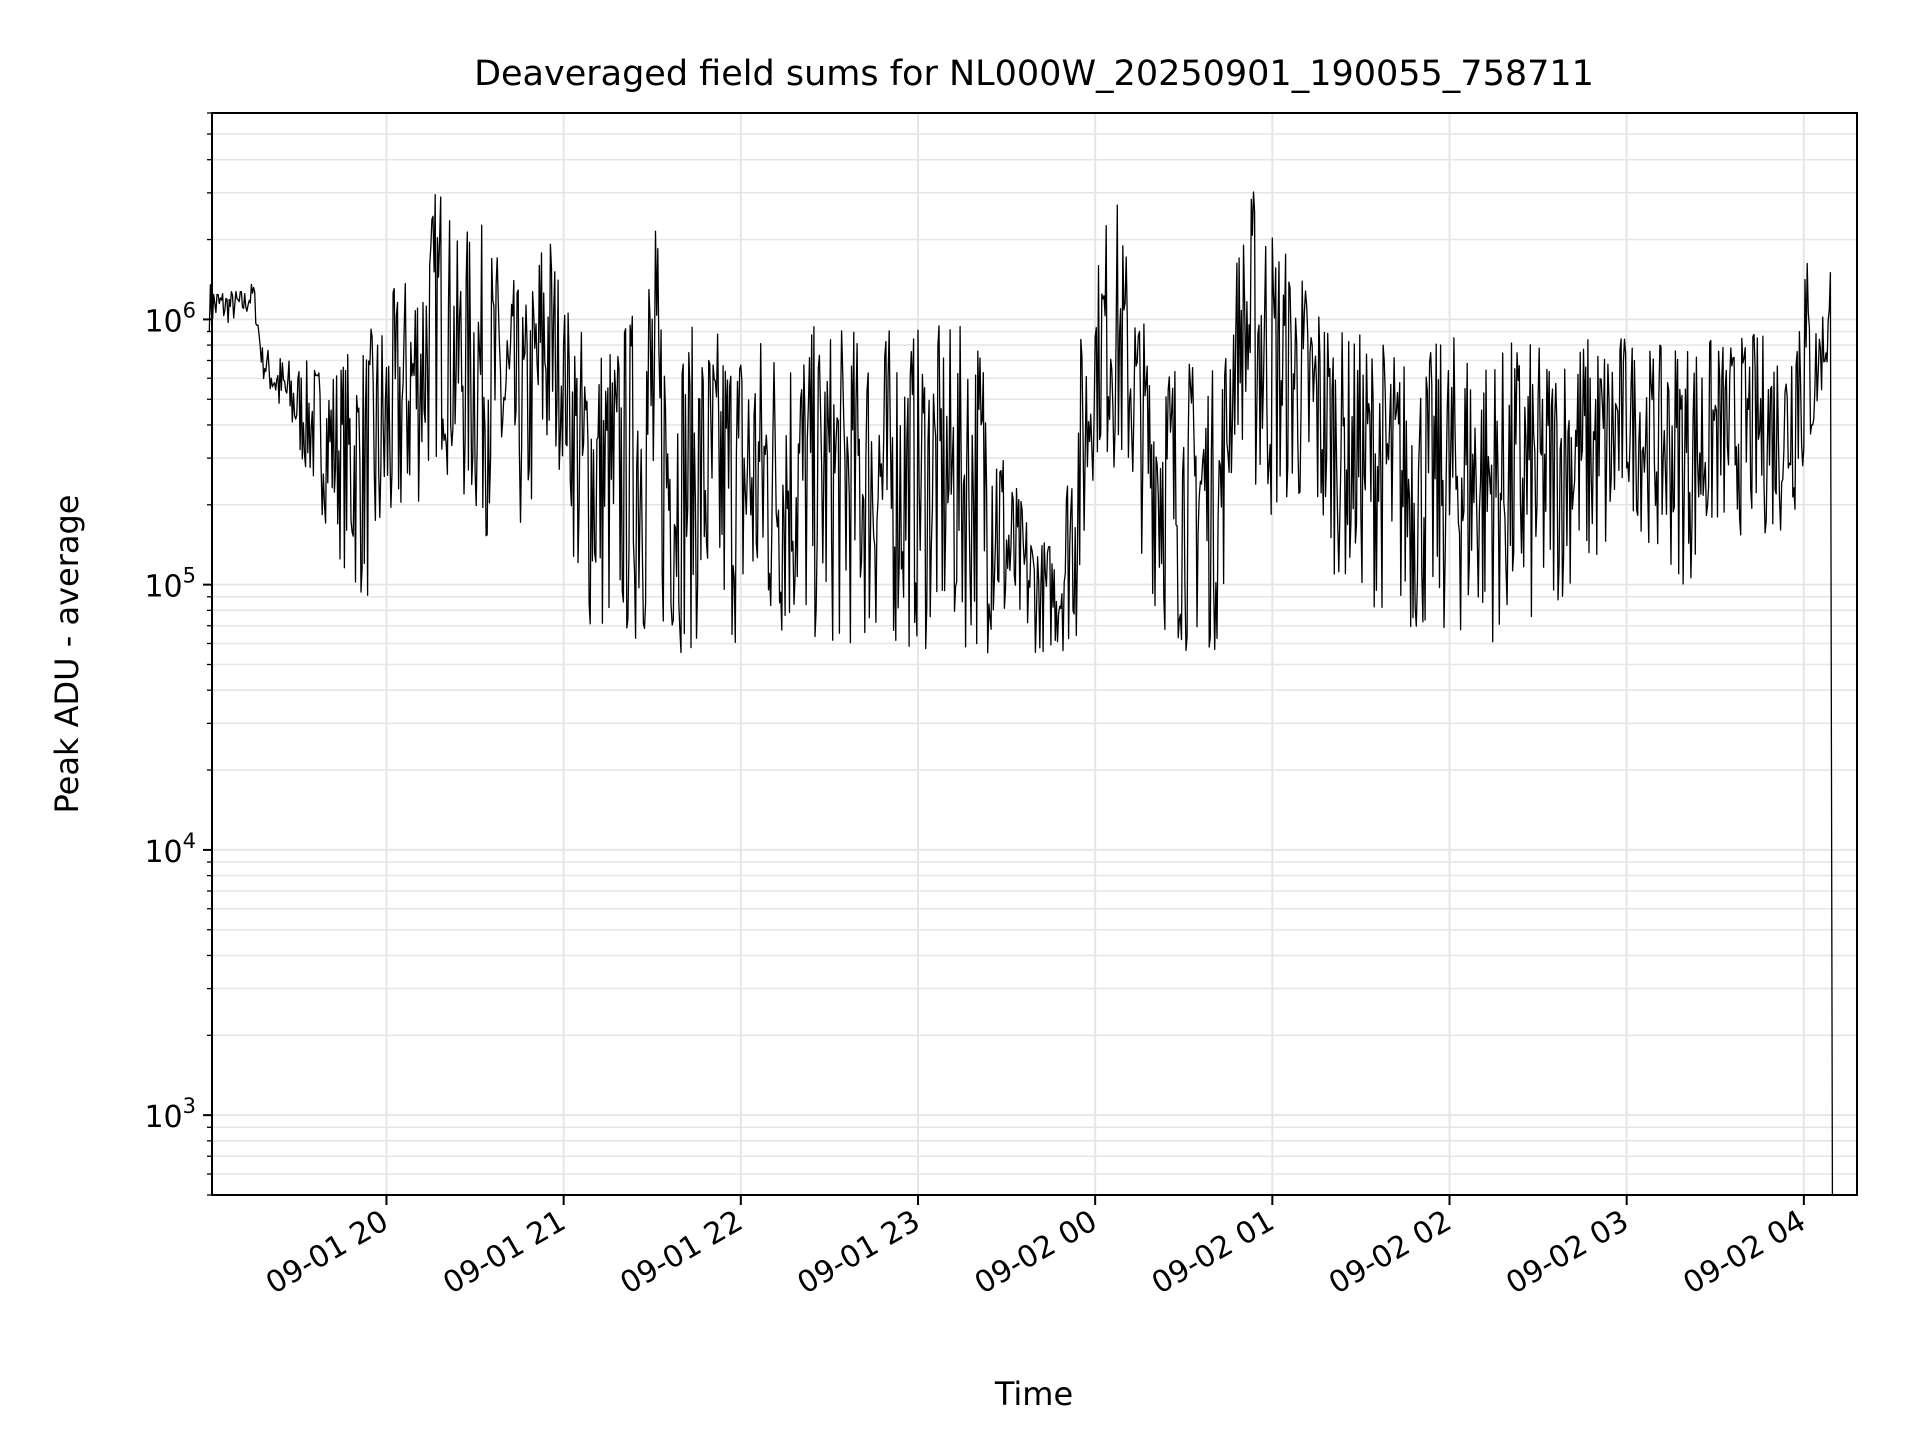  I want to click on y-tick-label: 10³, so click(170, 1114).